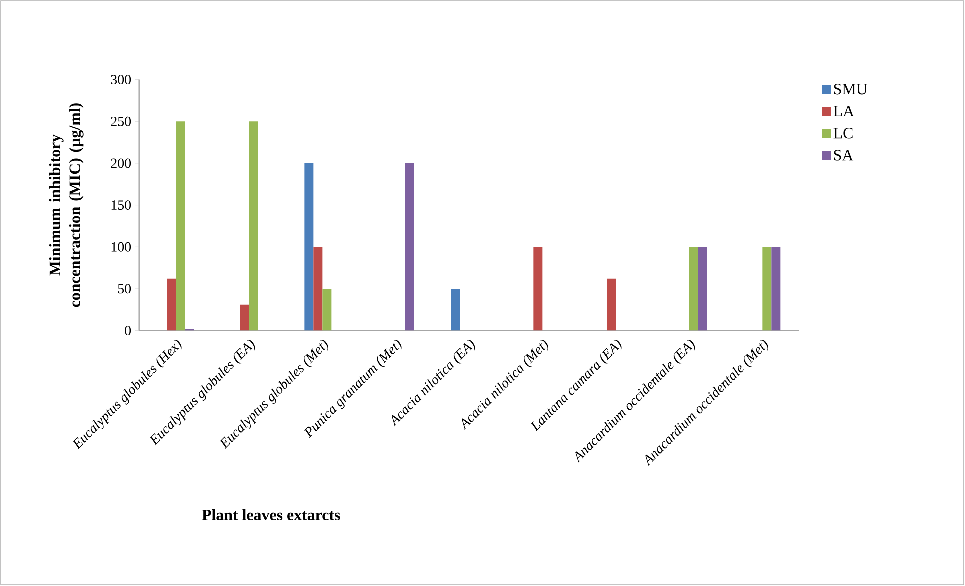  I want to click on legend-label: SMU, so click(851, 89).